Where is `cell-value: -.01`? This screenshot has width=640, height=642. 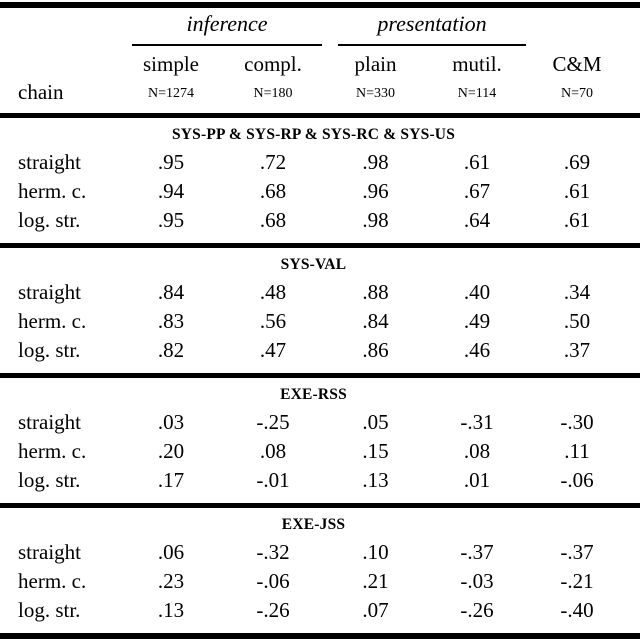
cell-value: -.01 is located at coordinates (273, 480).